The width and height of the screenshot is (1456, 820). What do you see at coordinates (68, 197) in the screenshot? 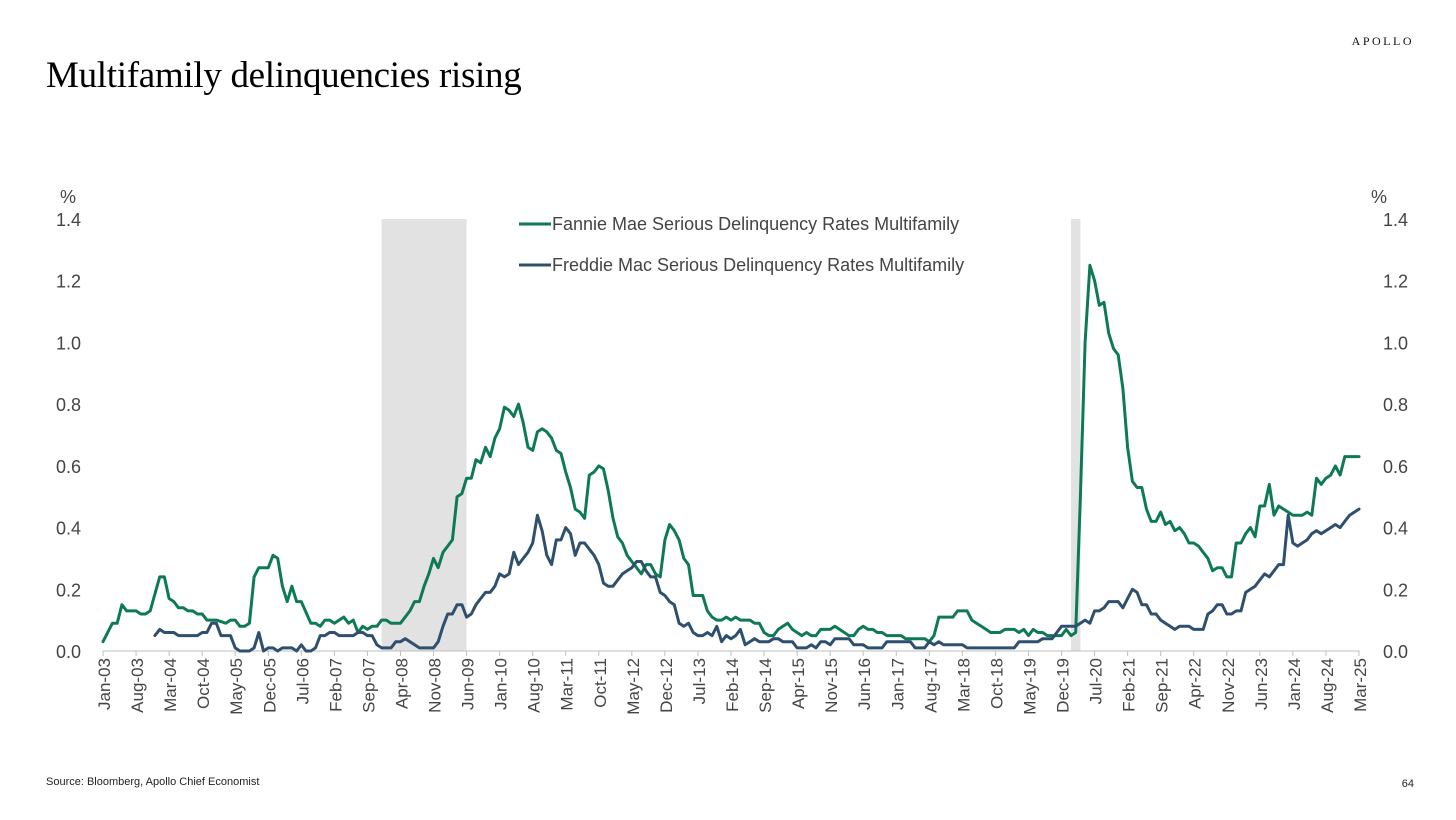
I see `y-axis-label-left: %` at bounding box center [68, 197].